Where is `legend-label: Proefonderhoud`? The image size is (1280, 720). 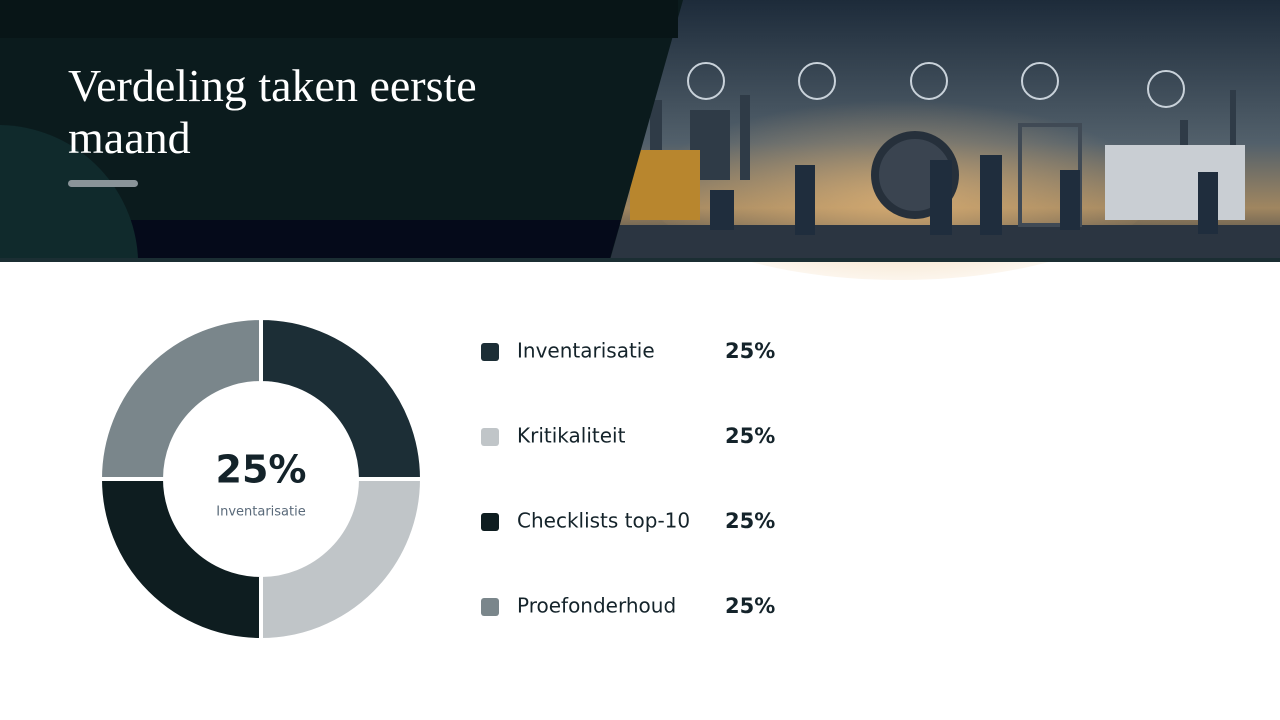 legend-label: Proefonderhoud is located at coordinates (596, 606).